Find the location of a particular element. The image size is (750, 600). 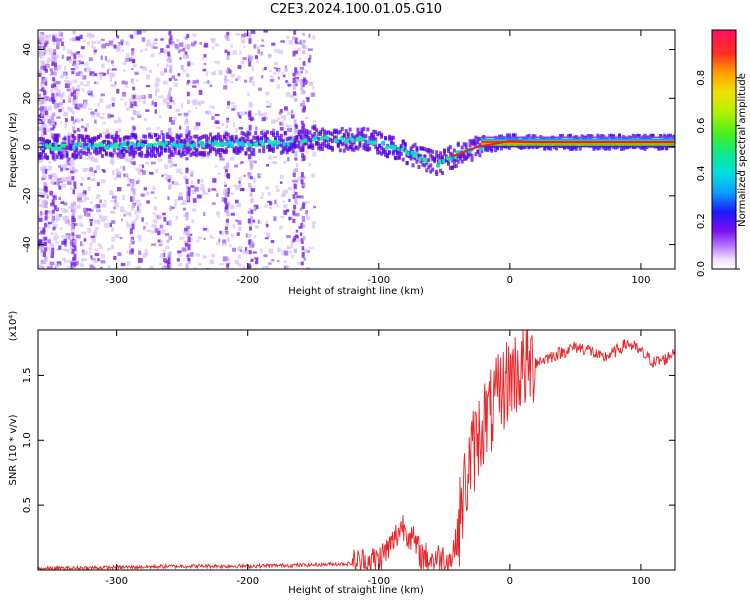

colorbar-tick-label: 0.8 is located at coordinates (701, 78).